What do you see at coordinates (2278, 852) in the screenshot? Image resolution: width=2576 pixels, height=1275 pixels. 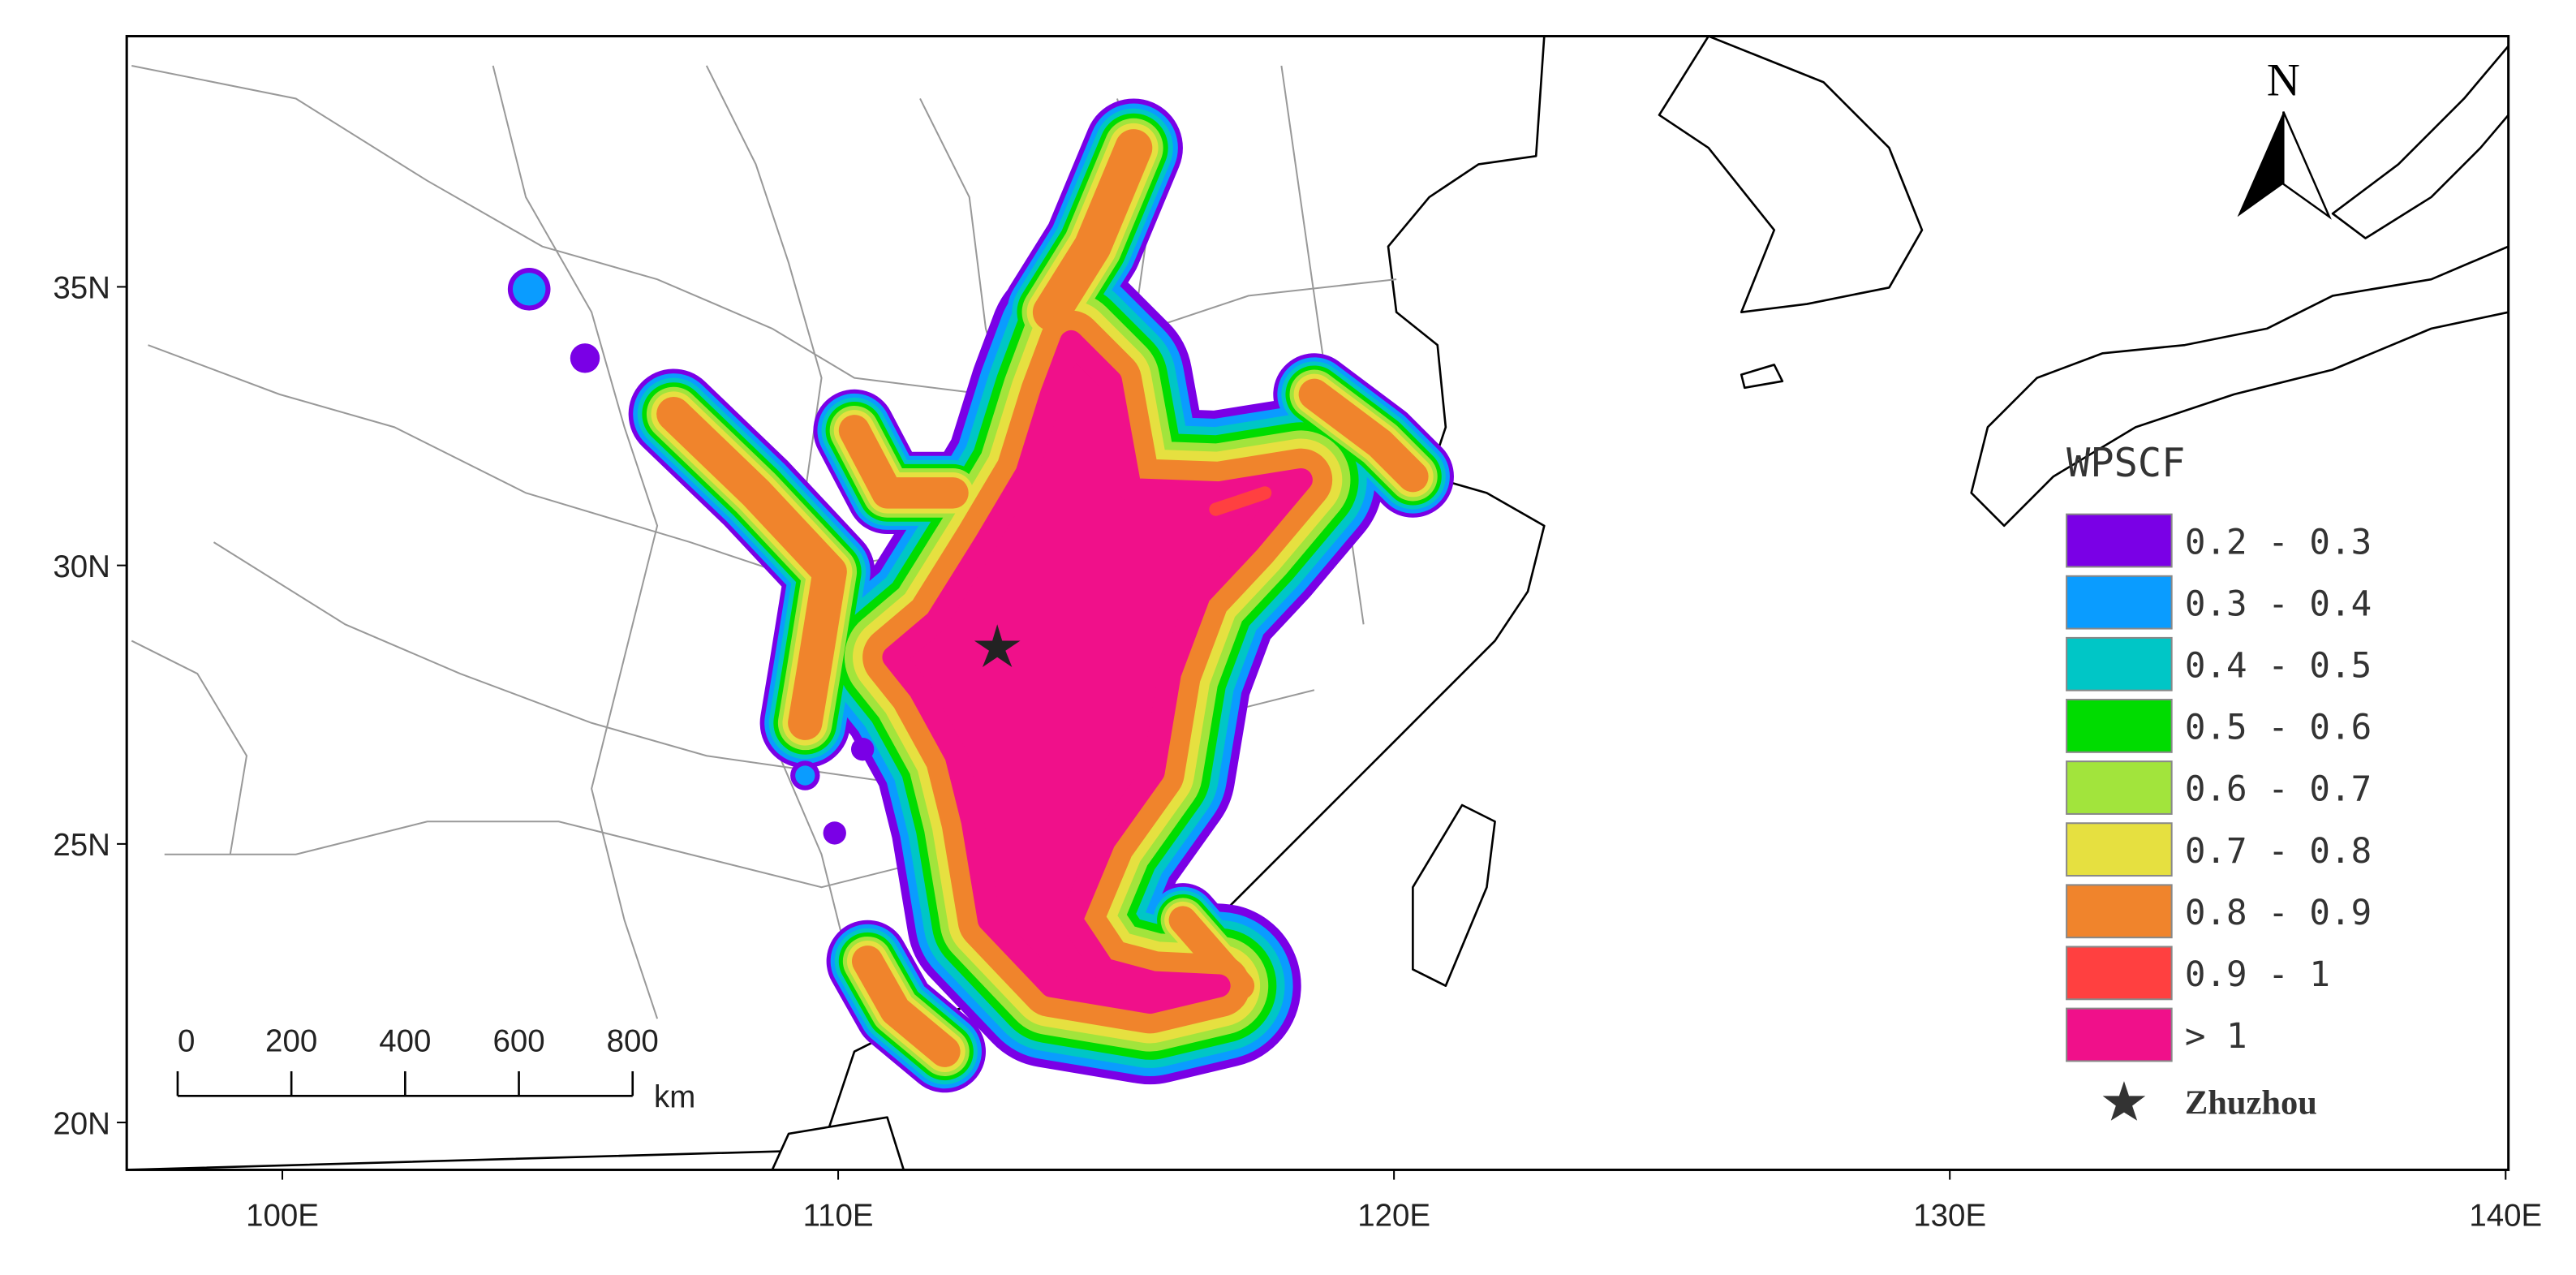 I see `legend-label: 0.7 - 0.8` at bounding box center [2278, 852].